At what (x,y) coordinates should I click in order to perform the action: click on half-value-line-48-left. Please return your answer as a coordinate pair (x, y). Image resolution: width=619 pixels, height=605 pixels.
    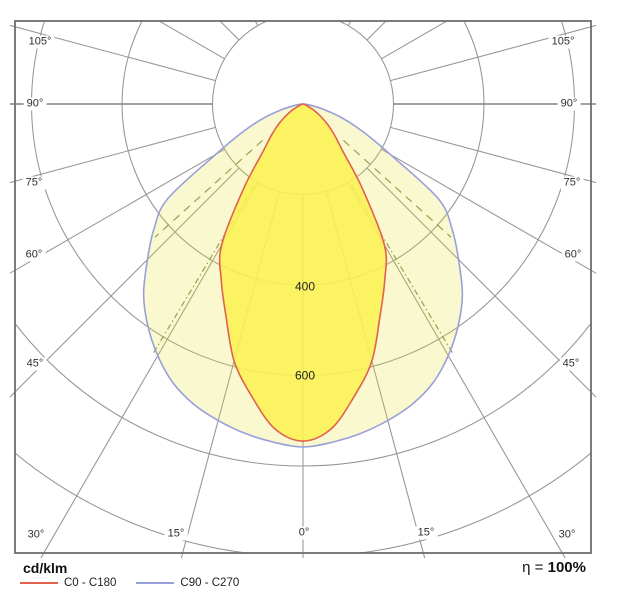
    Looking at the image, I should click on (209, 188).